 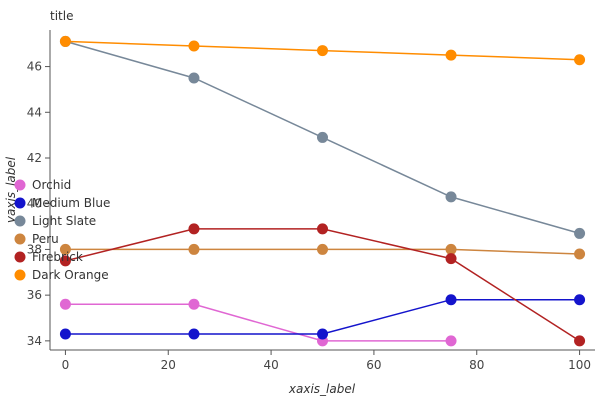 I want to click on x-tick-label: 20, so click(x=168, y=365).